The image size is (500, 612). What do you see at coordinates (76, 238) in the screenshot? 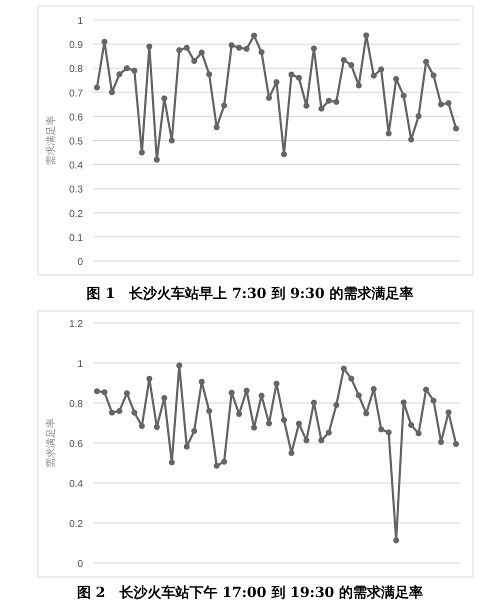
I see `y-tick-label: 0.1` at bounding box center [76, 238].